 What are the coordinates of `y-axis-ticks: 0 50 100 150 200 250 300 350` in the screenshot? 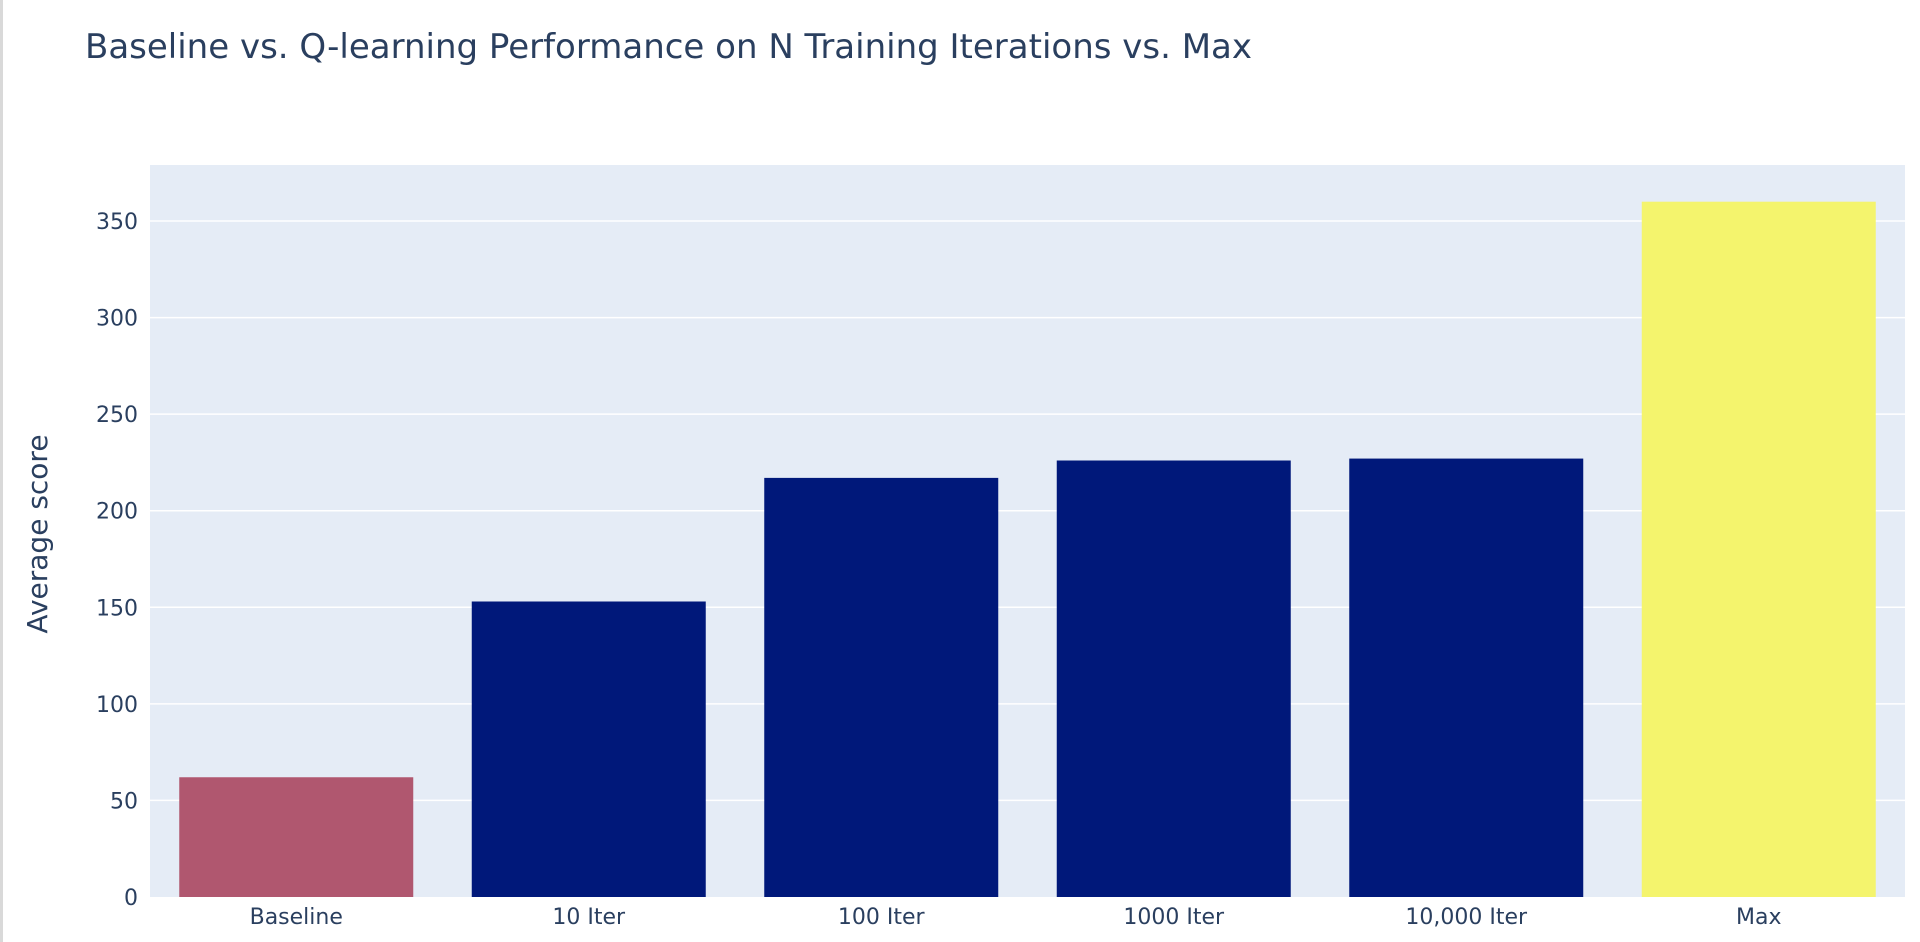 It's located at (117, 560).